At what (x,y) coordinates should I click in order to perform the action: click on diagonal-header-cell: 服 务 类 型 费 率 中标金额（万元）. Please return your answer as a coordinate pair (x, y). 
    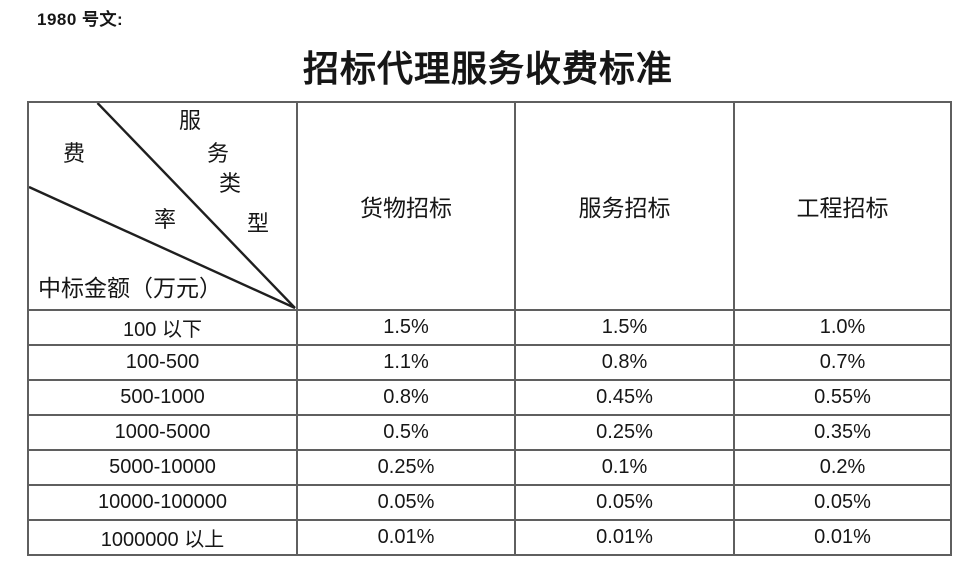
    Looking at the image, I should click on (162, 206).